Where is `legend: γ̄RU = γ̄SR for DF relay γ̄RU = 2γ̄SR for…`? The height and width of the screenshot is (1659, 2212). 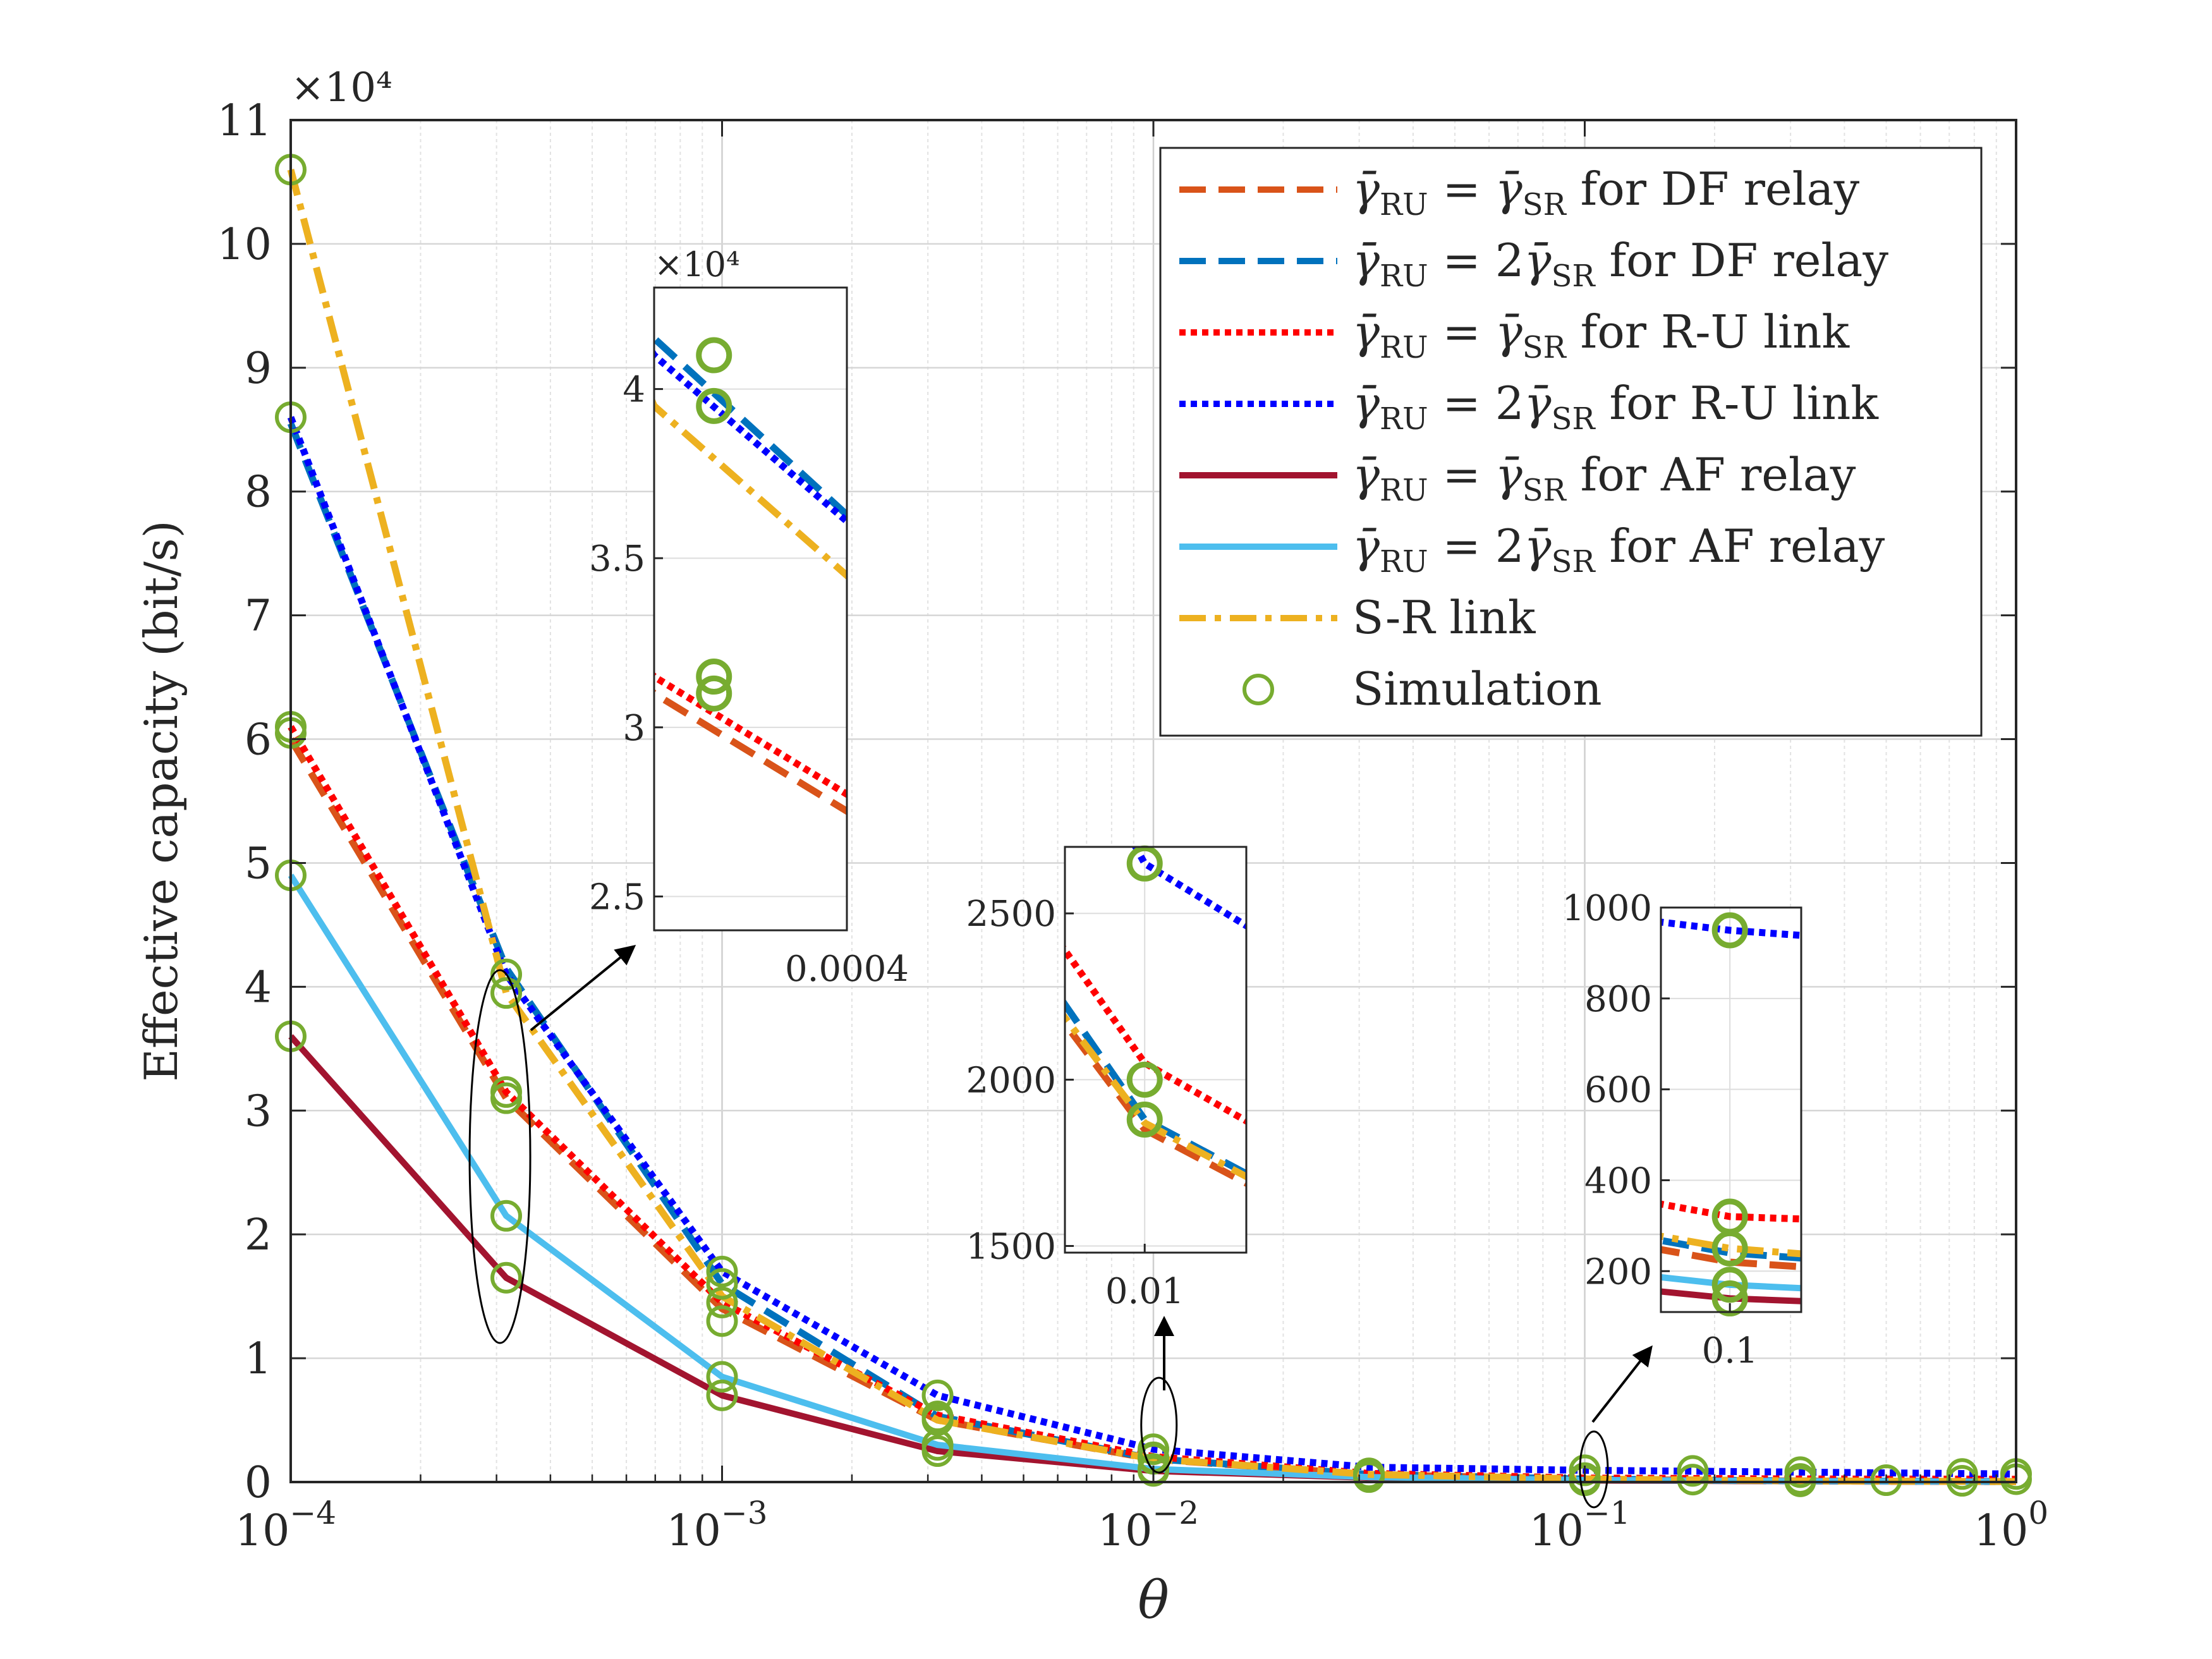 legend: γ̄RU = γ̄SR for DF relay γ̄RU = 2γ̄SR for… is located at coordinates (1571, 442).